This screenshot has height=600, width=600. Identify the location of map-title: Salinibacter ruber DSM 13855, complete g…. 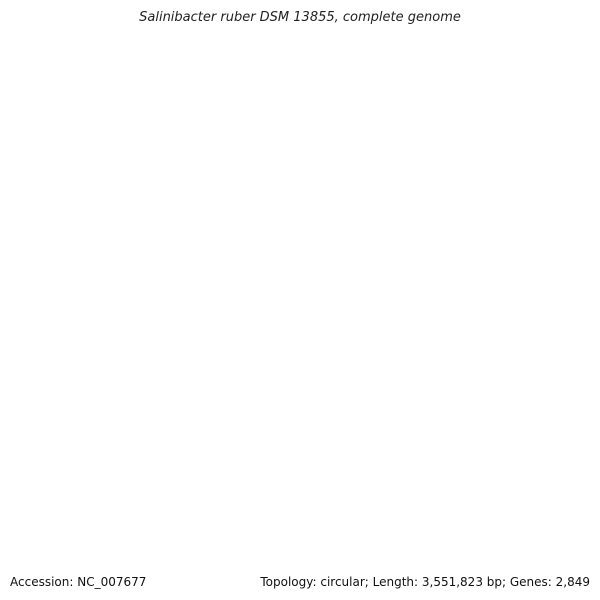
(300, 17).